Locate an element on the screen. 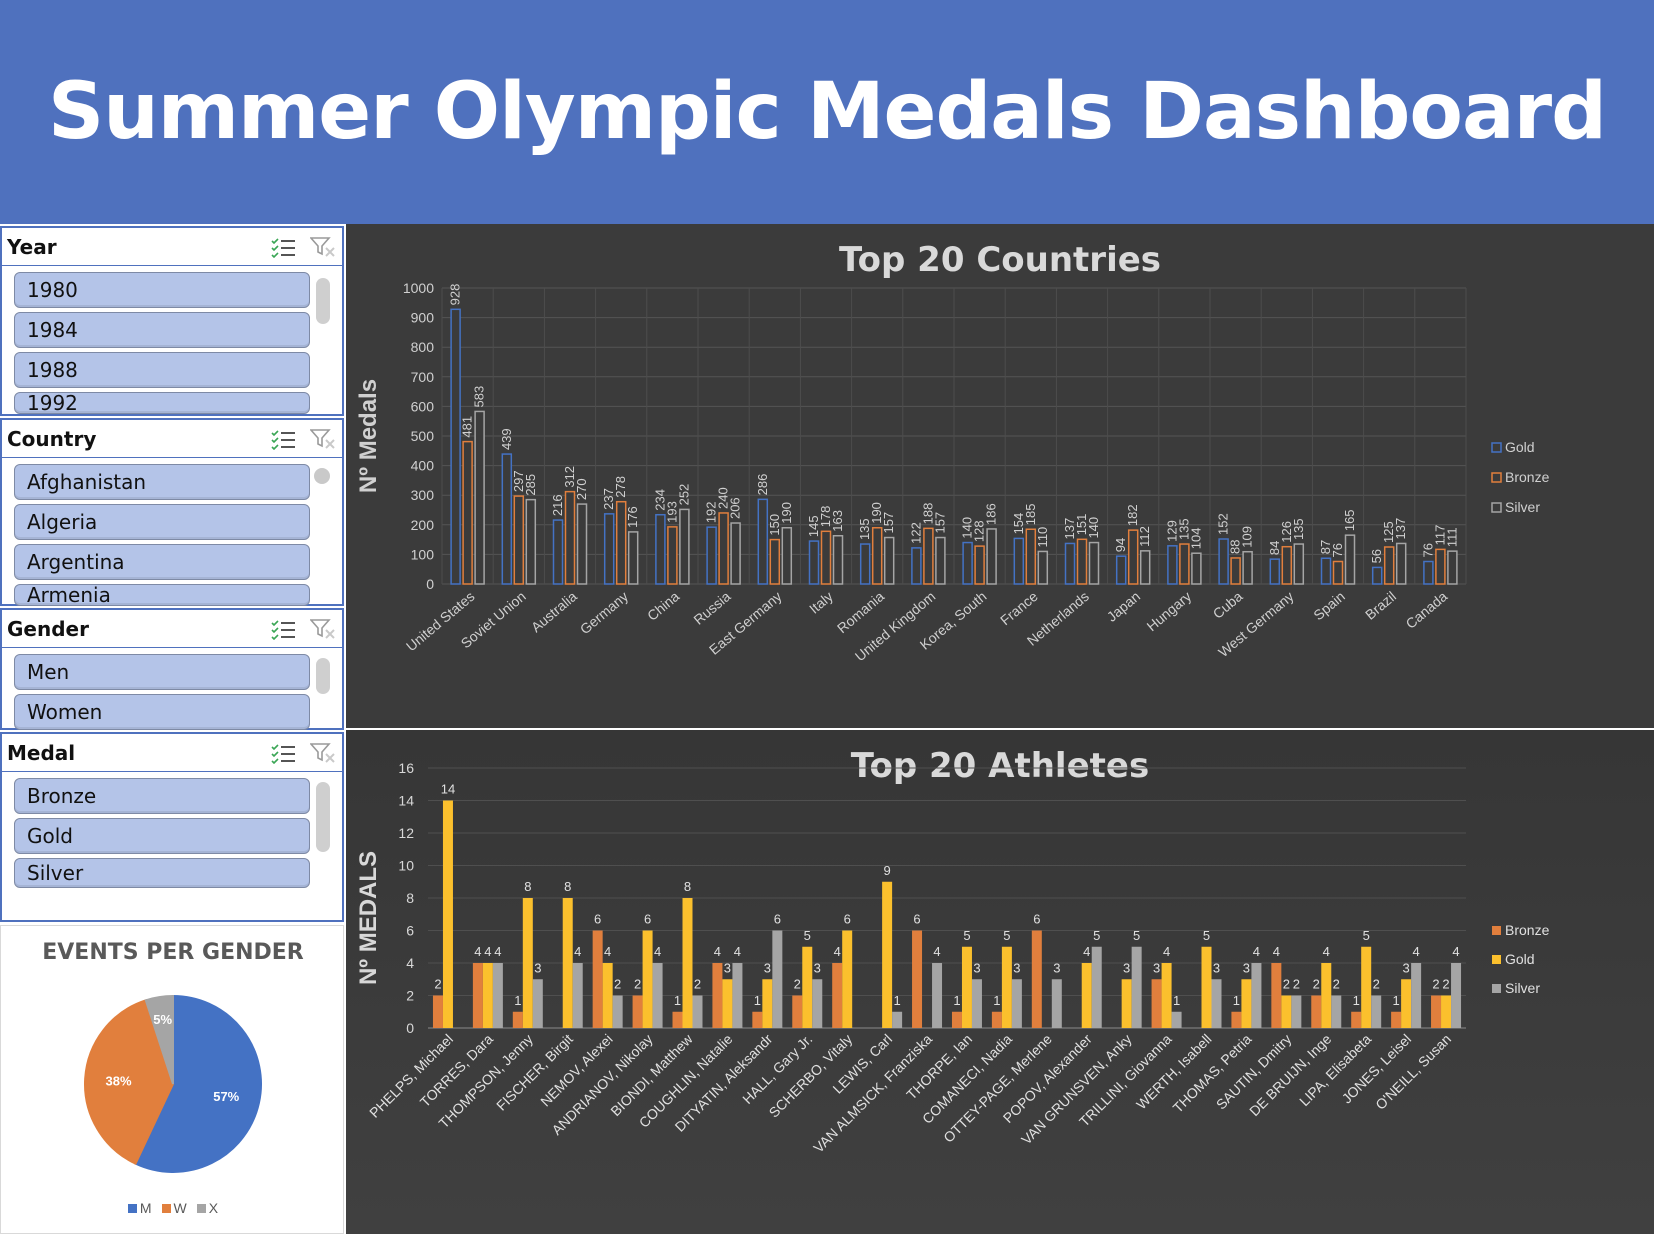 This screenshot has width=1654, height=1236. x-tick-label: Japan is located at coordinates (1124, 606).